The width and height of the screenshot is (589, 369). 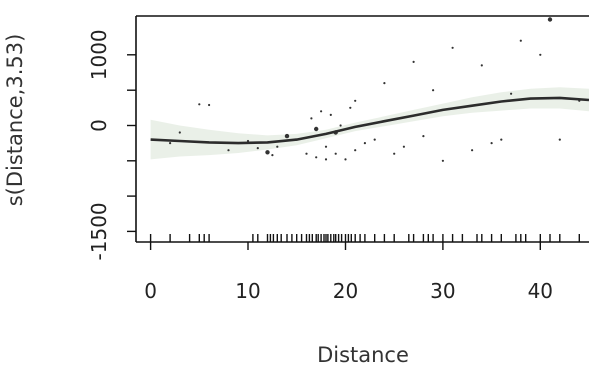 I want to click on y-tick-label: 1000, so click(x=99, y=54).